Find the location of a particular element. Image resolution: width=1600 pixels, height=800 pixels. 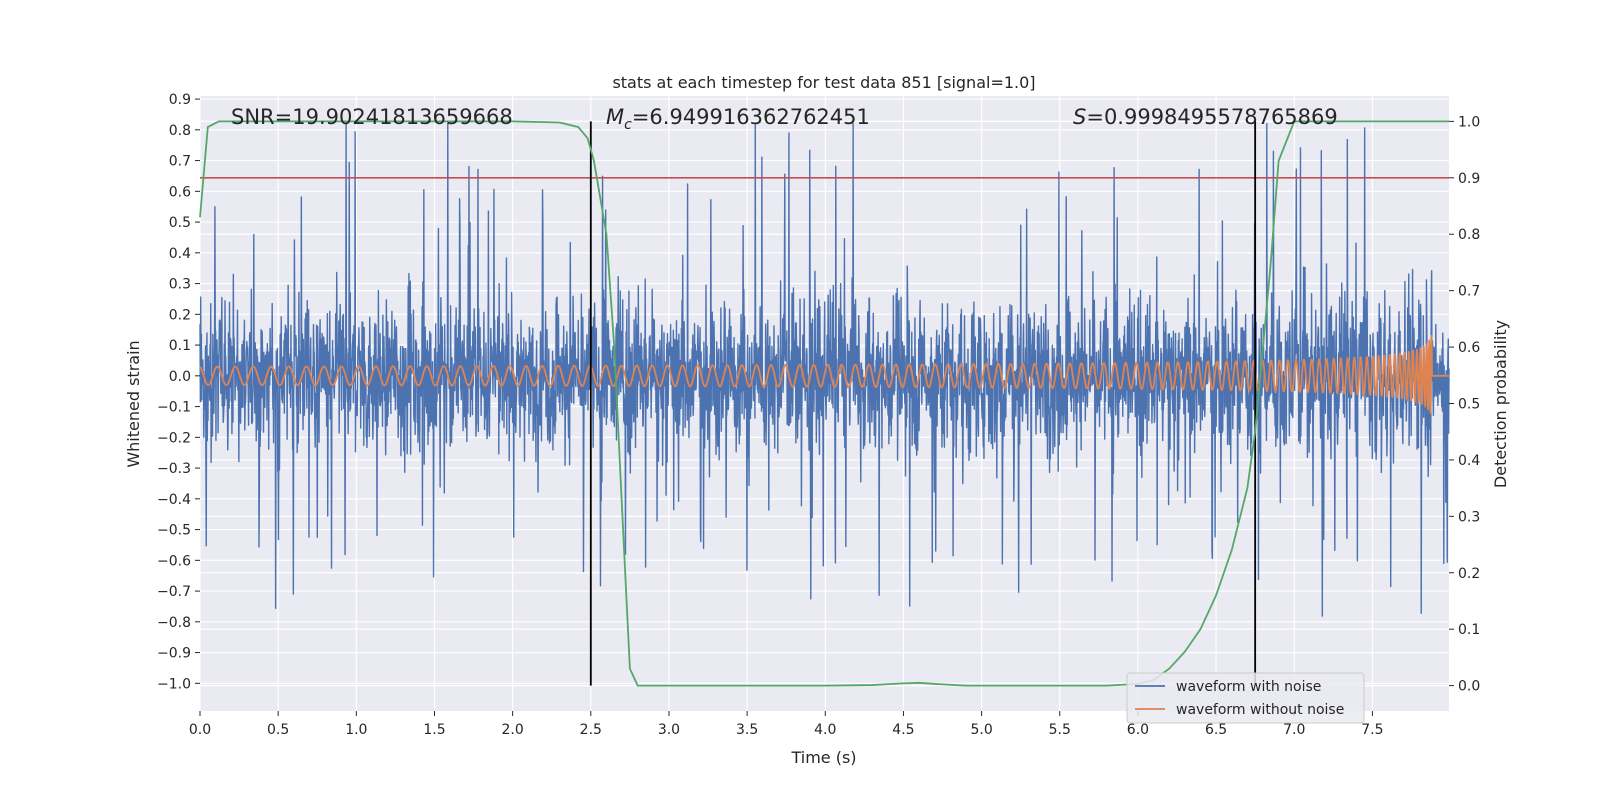

x-tick-label: 0.0 is located at coordinates (200, 730).